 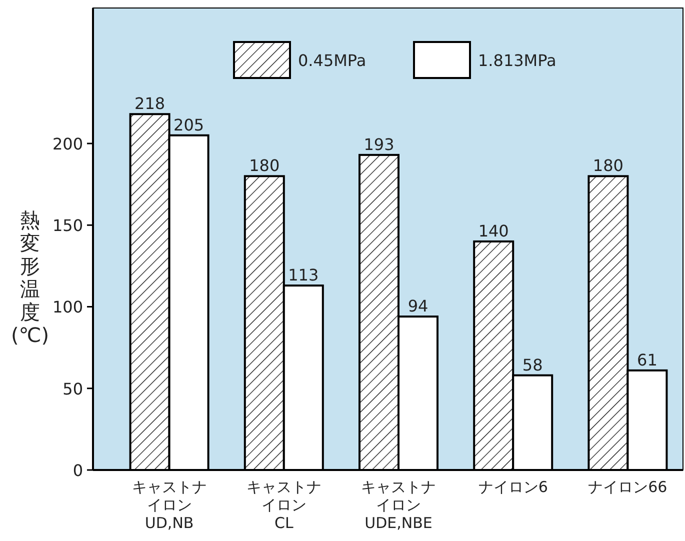 I want to click on y-tick-label: 0, so click(x=77, y=470).